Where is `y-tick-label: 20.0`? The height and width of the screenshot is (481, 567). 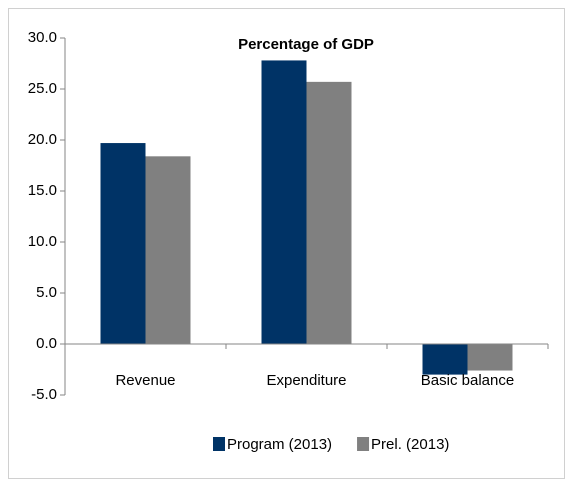
y-tick-label: 20.0 is located at coordinates (42, 139).